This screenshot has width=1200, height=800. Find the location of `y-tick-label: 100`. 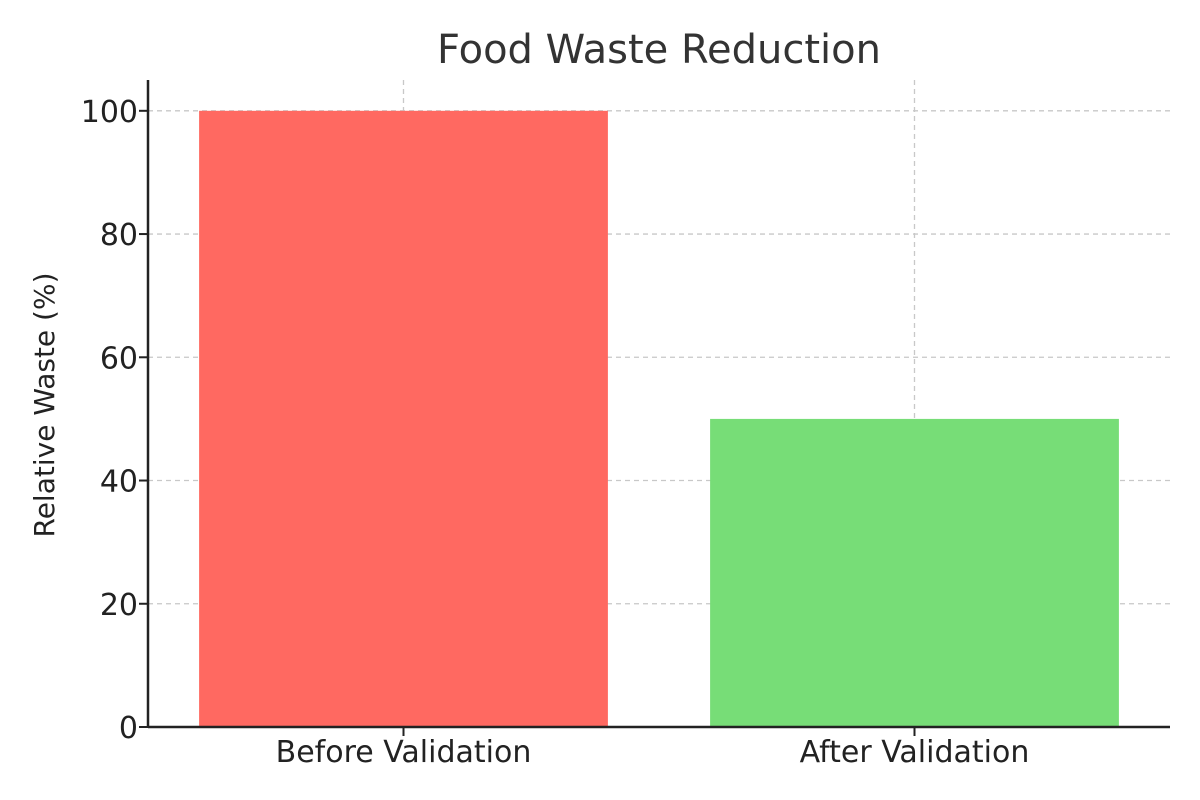

y-tick-label: 100 is located at coordinates (109, 112).